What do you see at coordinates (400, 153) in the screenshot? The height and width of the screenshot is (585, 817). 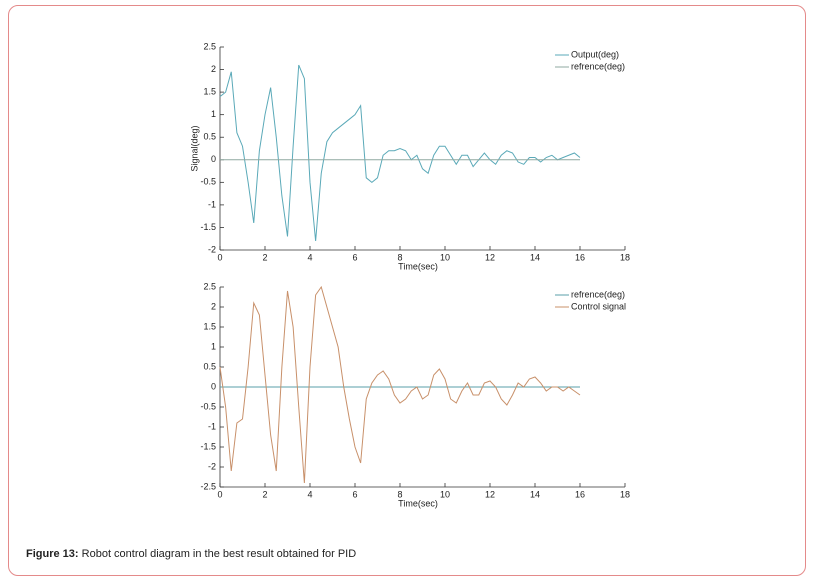 I see `series-line` at bounding box center [400, 153].